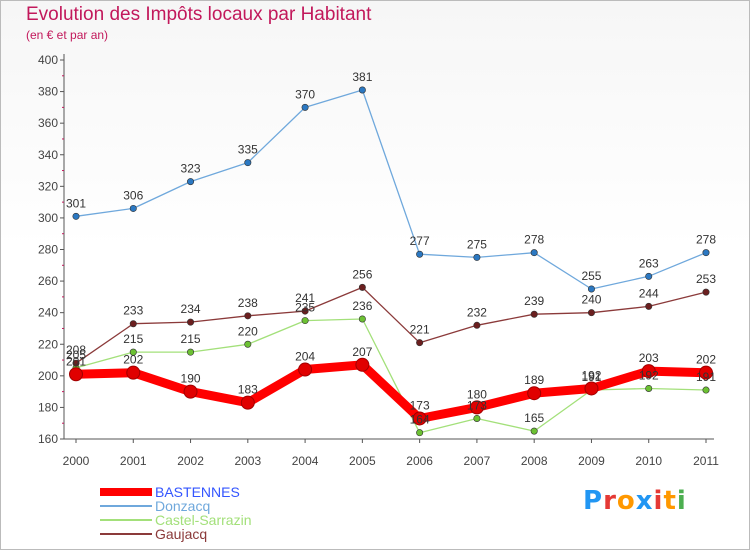 The height and width of the screenshot is (550, 750). I want to click on data-label-donzacq: 370, so click(305, 94).